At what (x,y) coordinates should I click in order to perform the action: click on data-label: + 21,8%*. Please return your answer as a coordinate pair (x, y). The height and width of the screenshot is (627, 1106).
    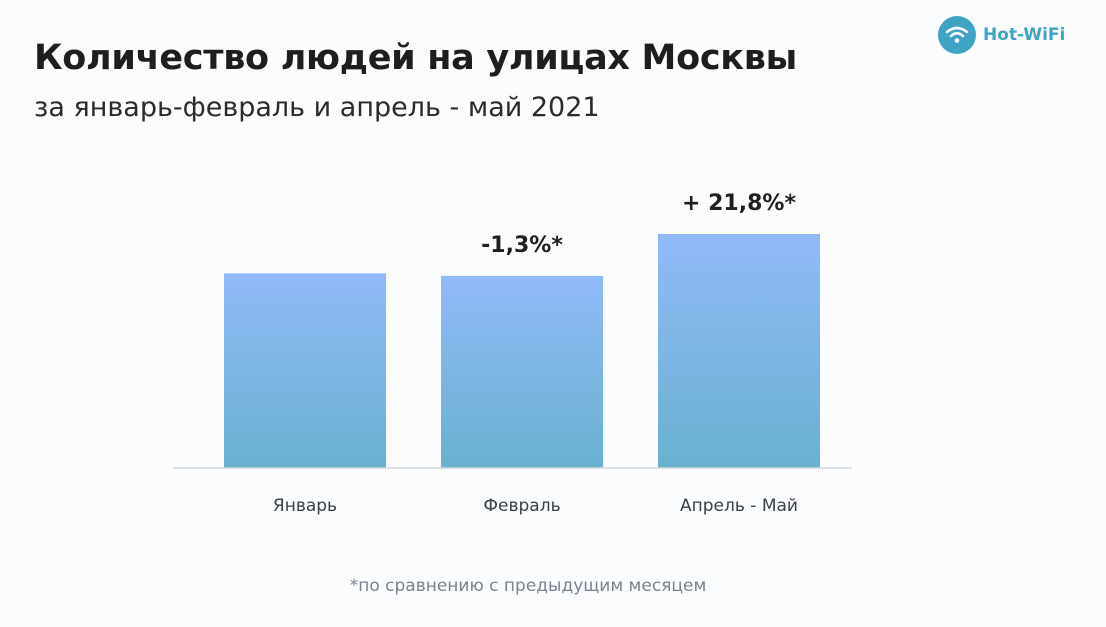
    Looking at the image, I should click on (739, 203).